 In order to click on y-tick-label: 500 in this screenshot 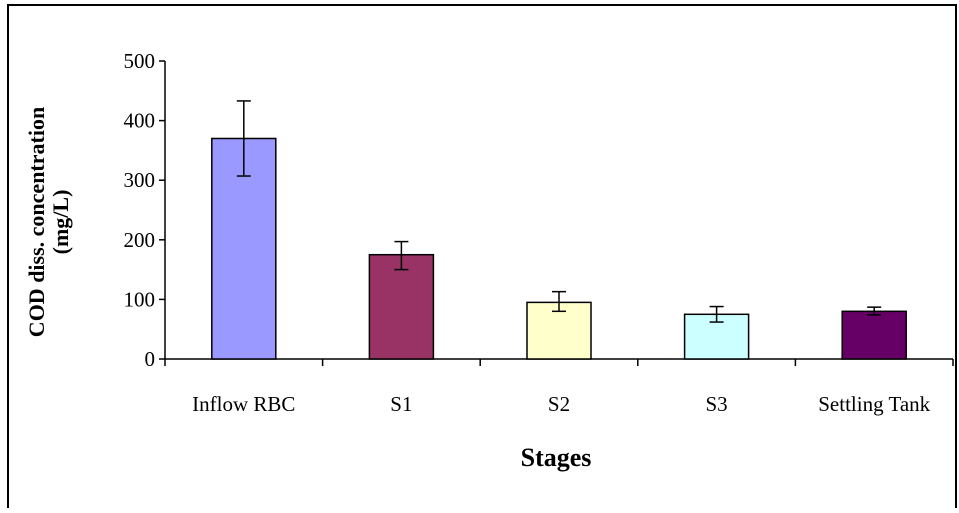, I will do `click(140, 61)`.